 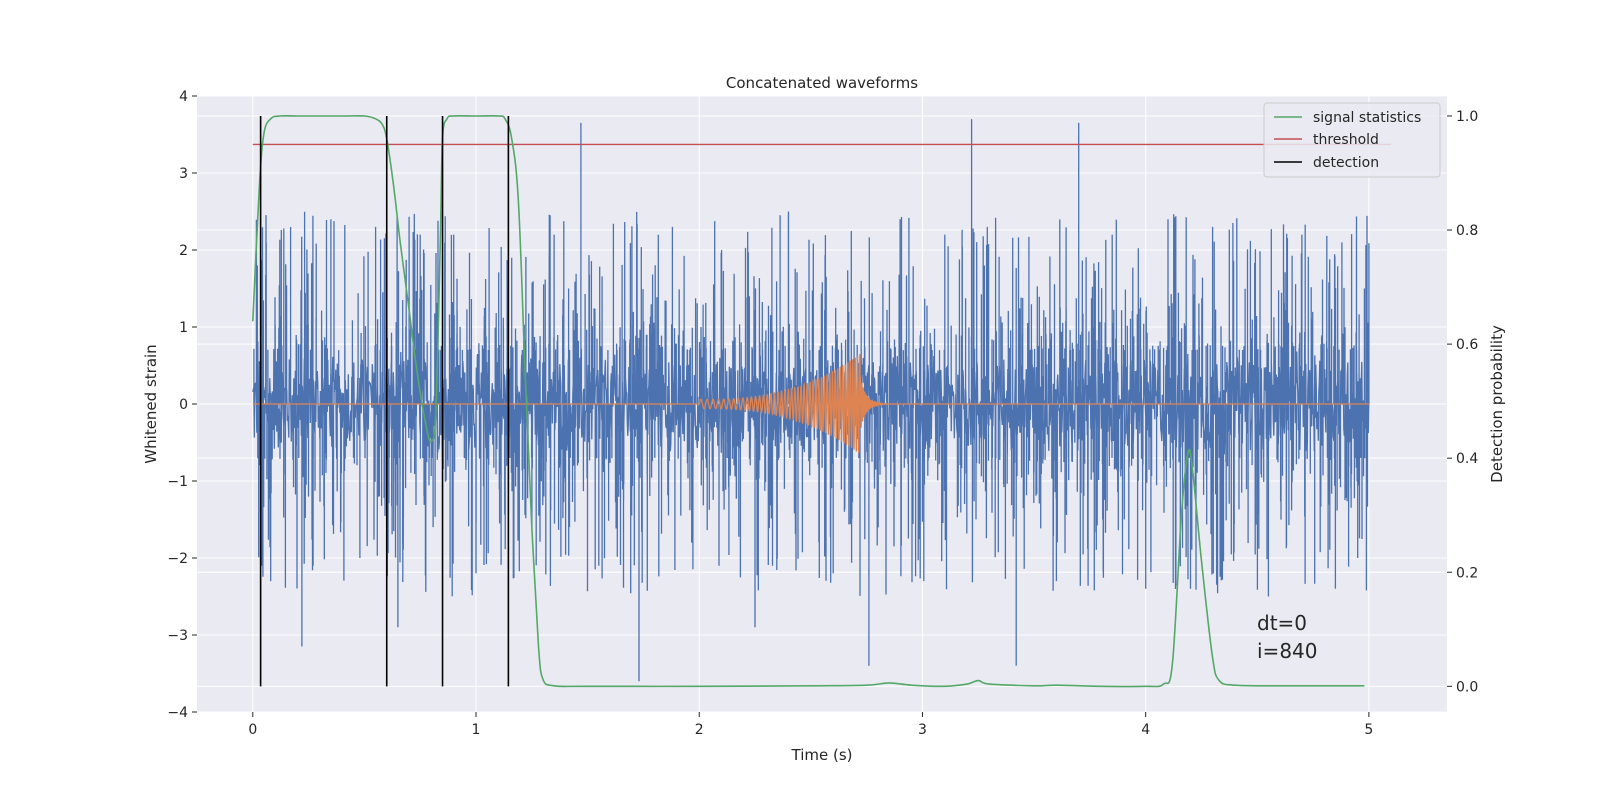 What do you see at coordinates (252, 730) in the screenshot?
I see `x-tick-label-0: 0` at bounding box center [252, 730].